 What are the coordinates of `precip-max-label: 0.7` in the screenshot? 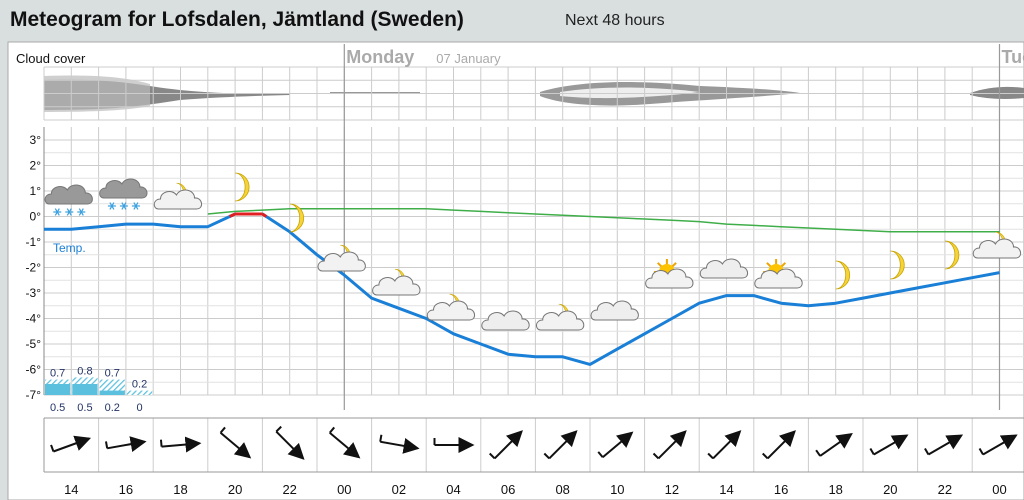 It's located at (112, 374).